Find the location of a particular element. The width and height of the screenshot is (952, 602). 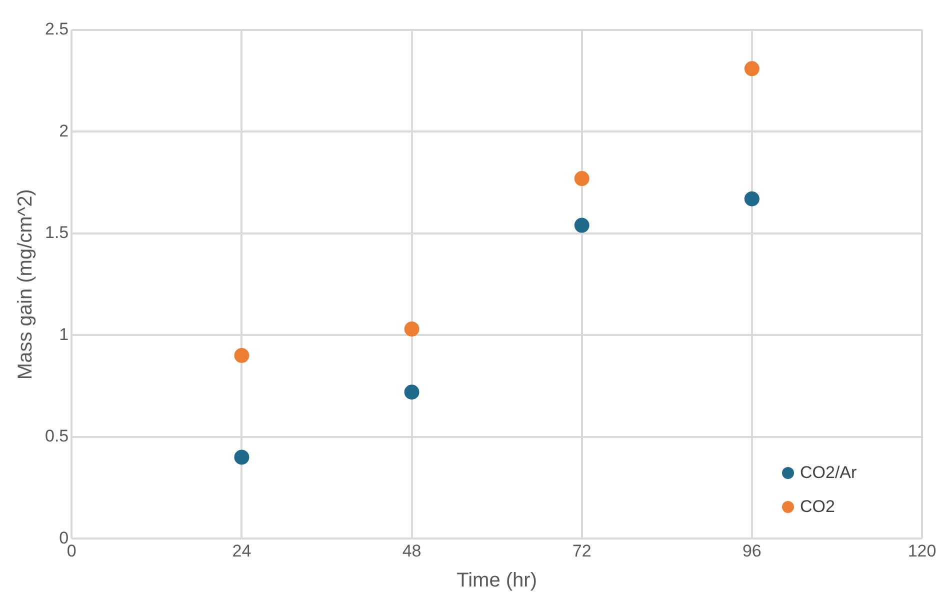

x-axis-title: Time (hr) is located at coordinates (497, 581).